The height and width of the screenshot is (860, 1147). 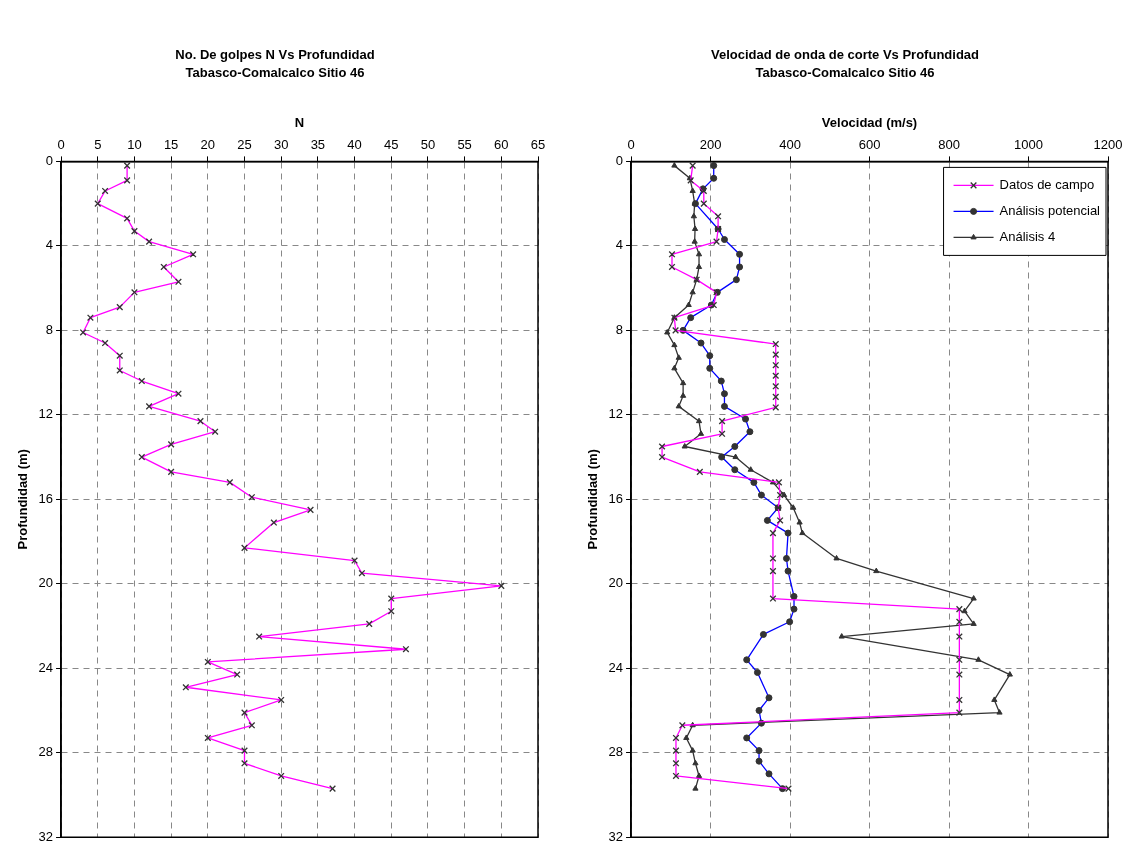 I want to click on x-axis-title: N, so click(x=299, y=122).